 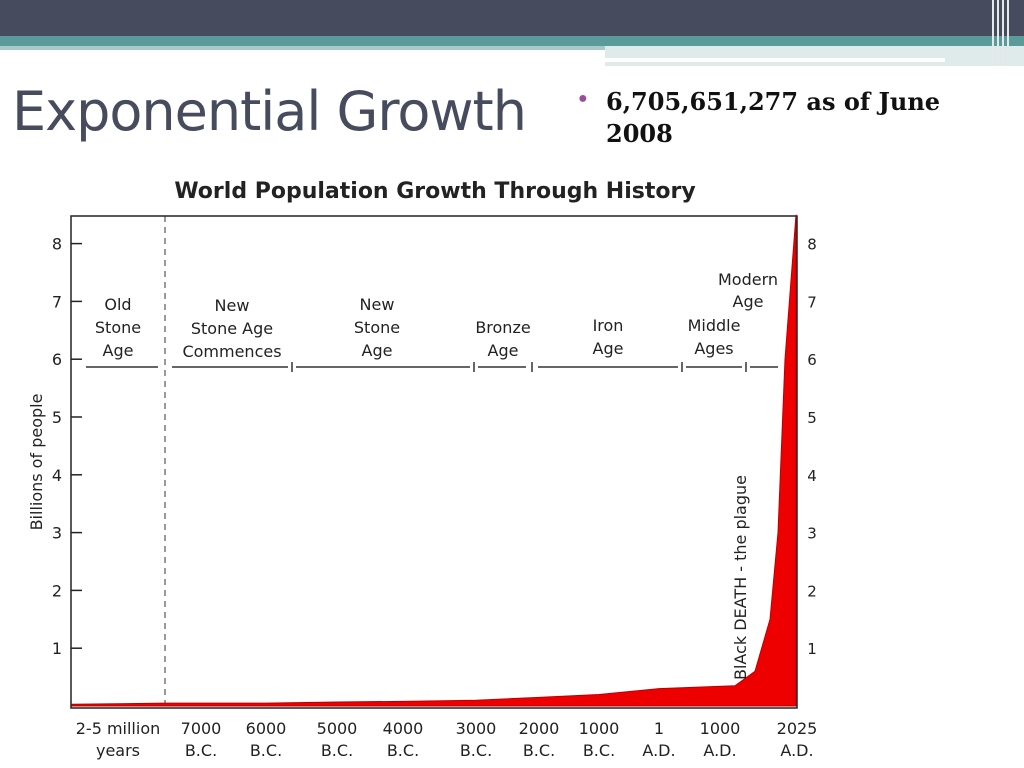 I want to click on y-tick-label-right: 8, so click(x=812, y=245).